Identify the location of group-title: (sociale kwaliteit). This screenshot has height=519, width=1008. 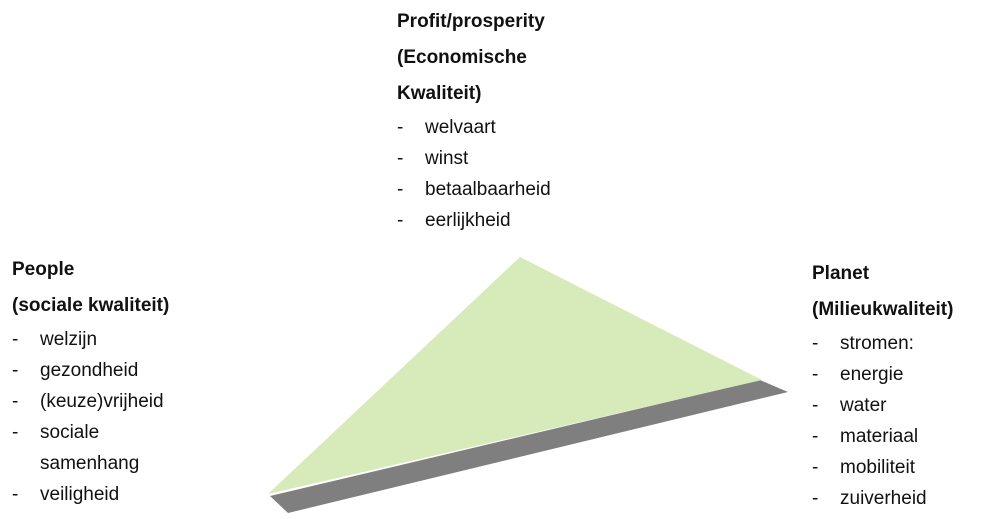
(91, 305).